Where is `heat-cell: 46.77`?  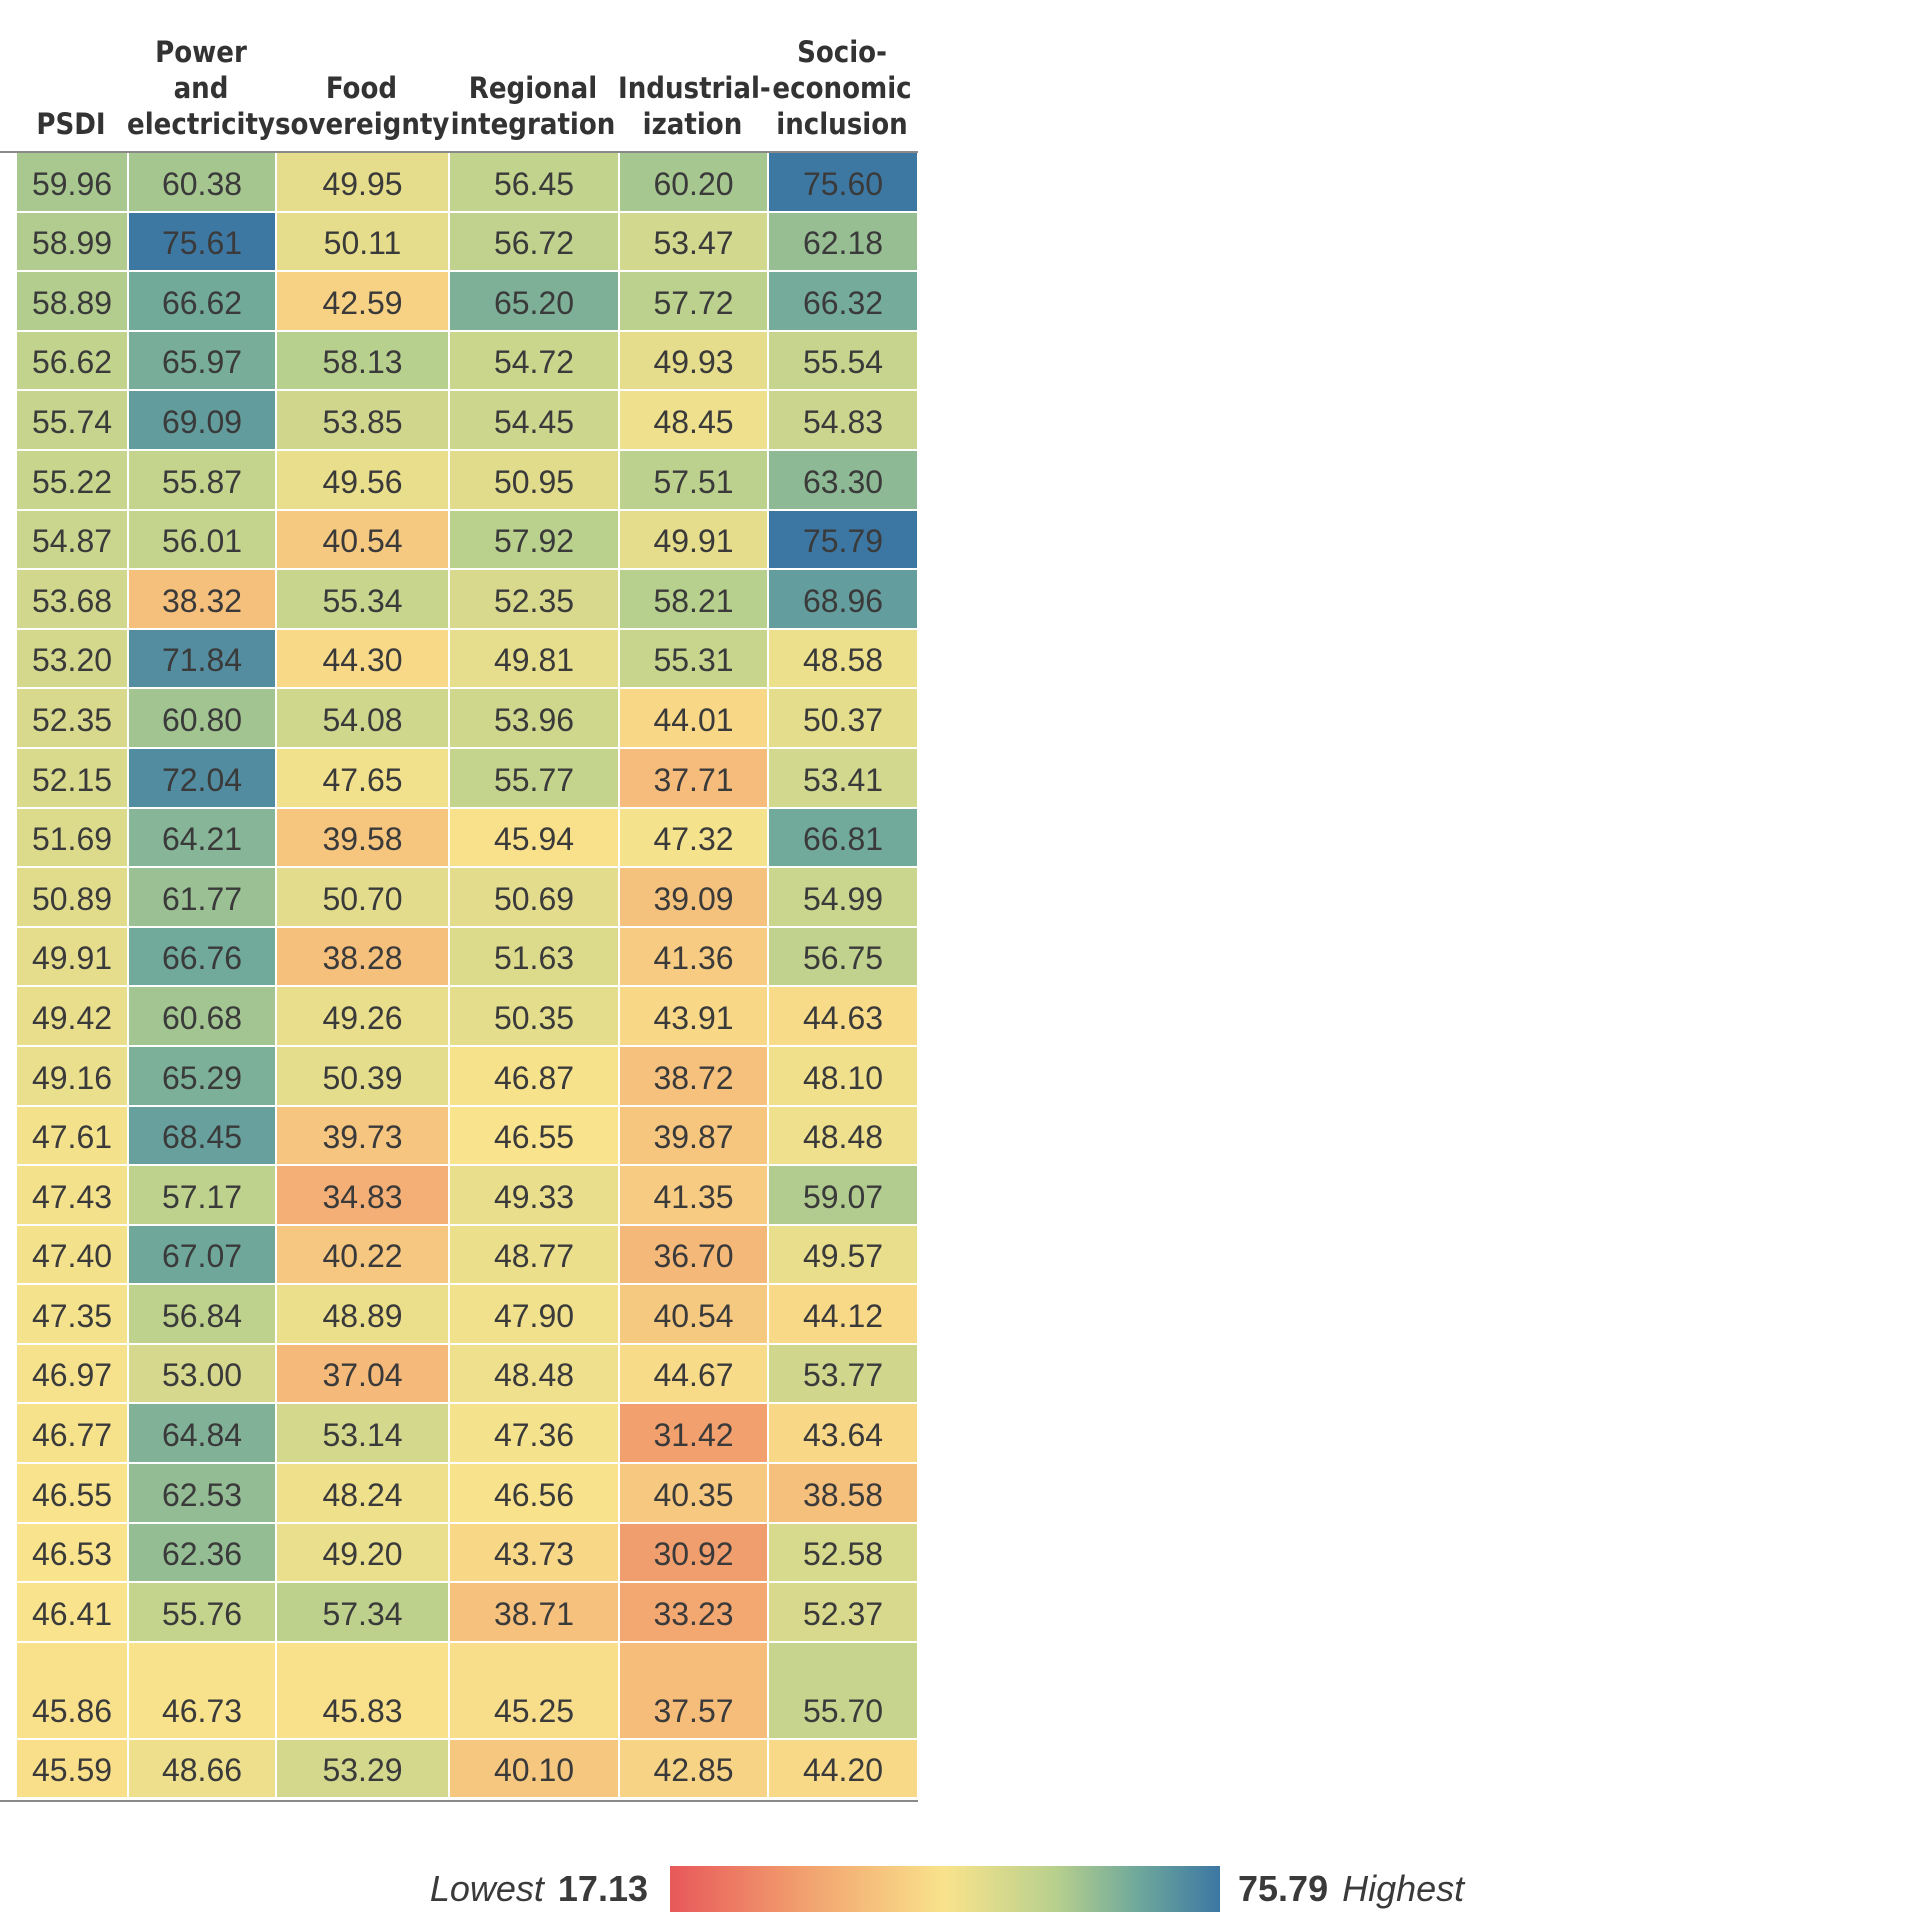
heat-cell: 46.77 is located at coordinates (71, 1434).